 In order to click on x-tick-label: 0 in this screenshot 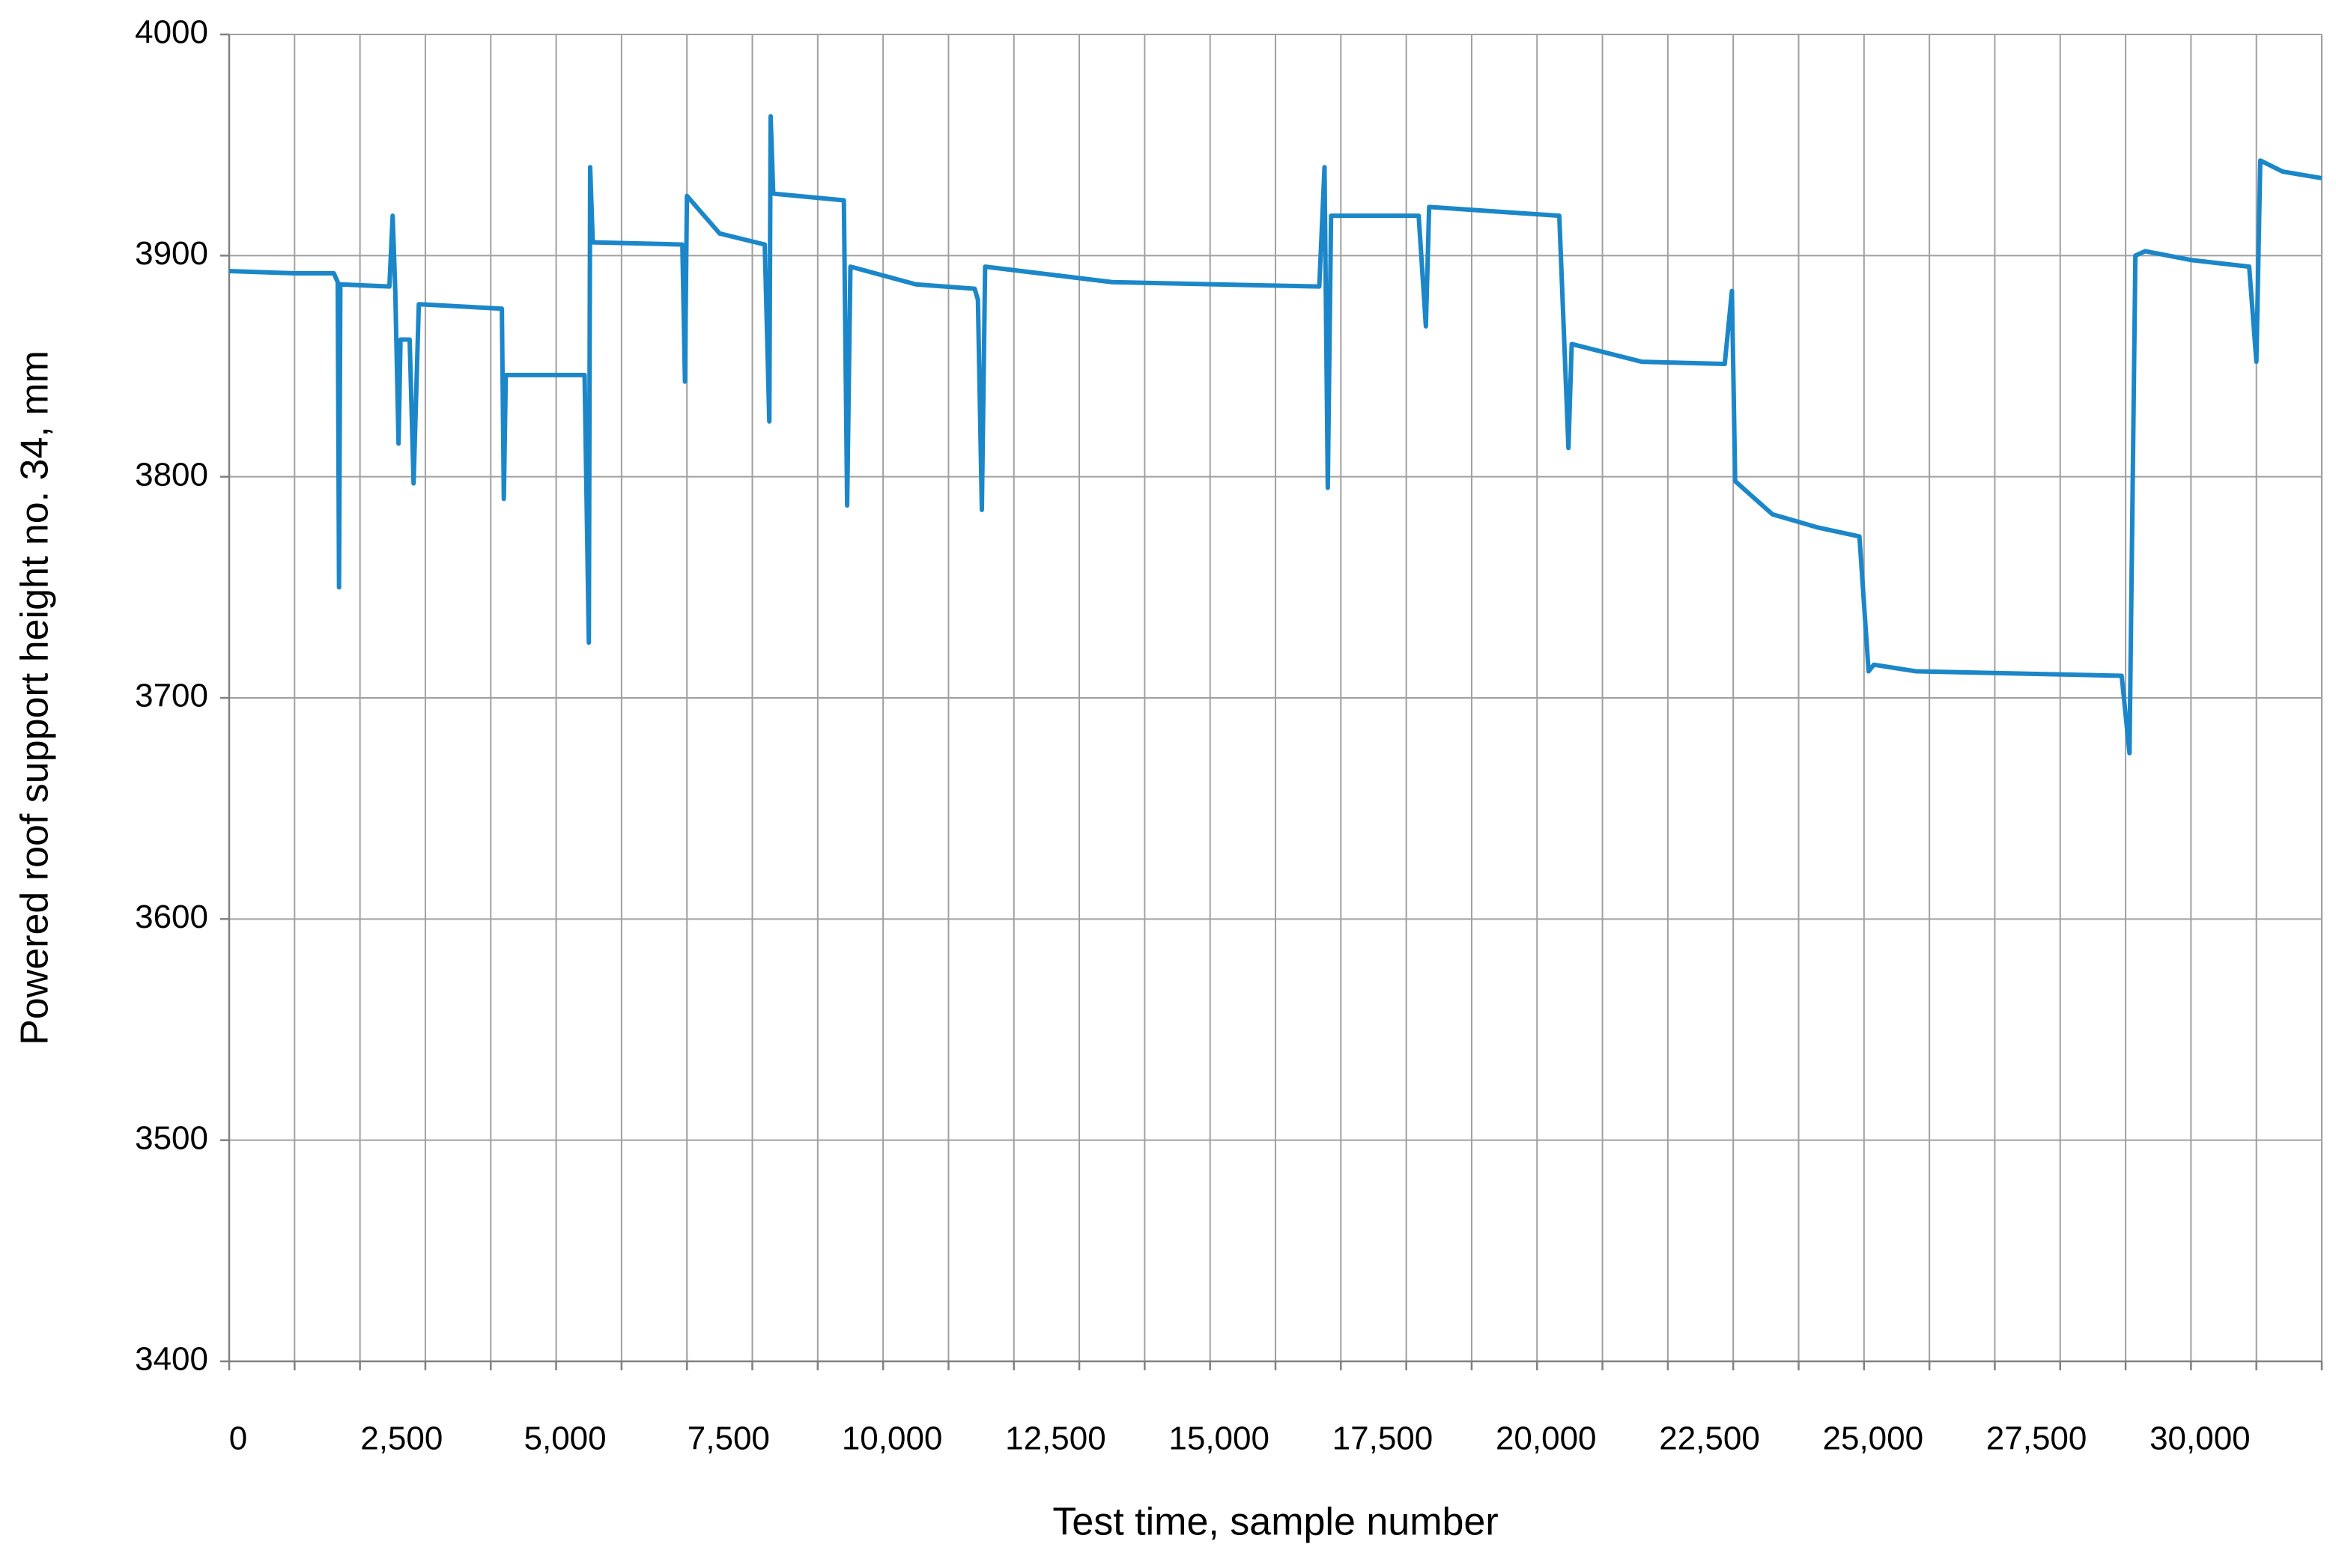, I will do `click(238, 1438)`.